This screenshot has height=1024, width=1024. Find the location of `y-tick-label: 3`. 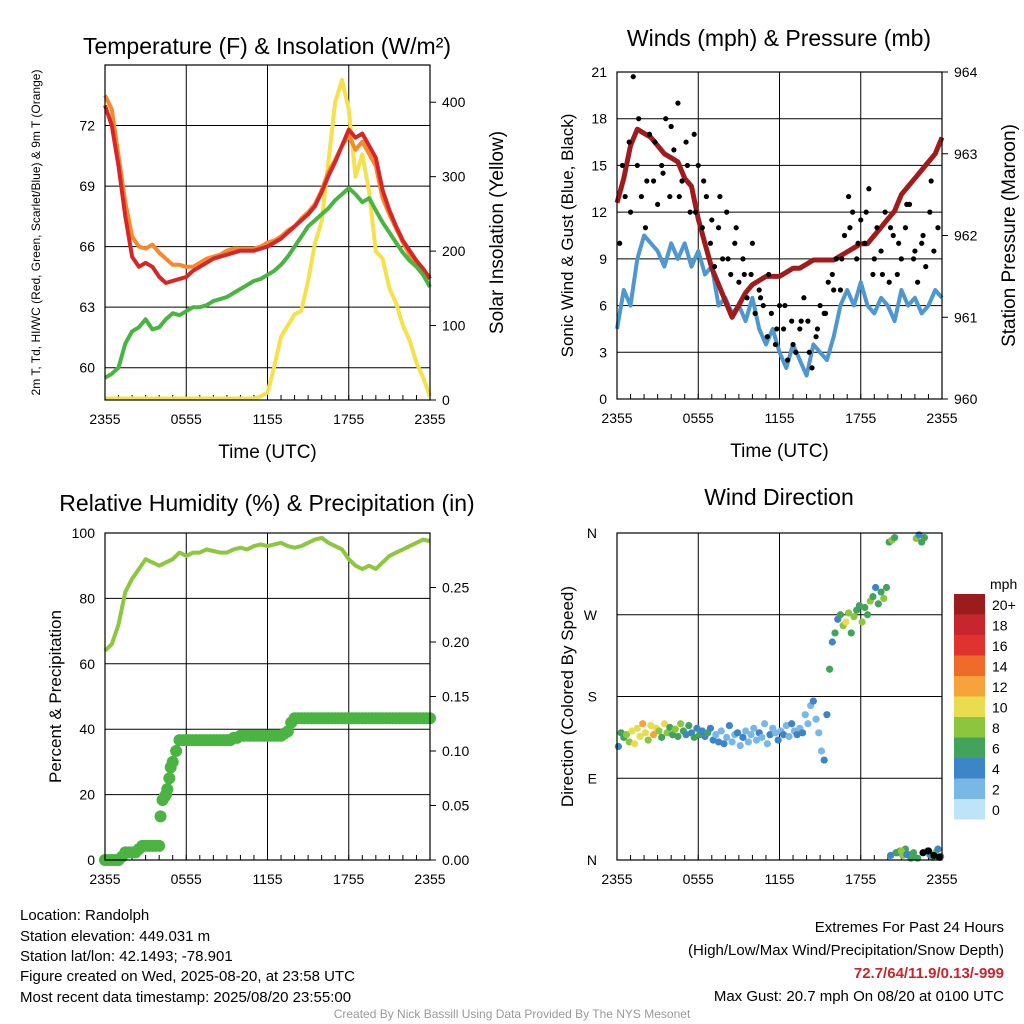

y-tick-label: 3 is located at coordinates (603, 352).